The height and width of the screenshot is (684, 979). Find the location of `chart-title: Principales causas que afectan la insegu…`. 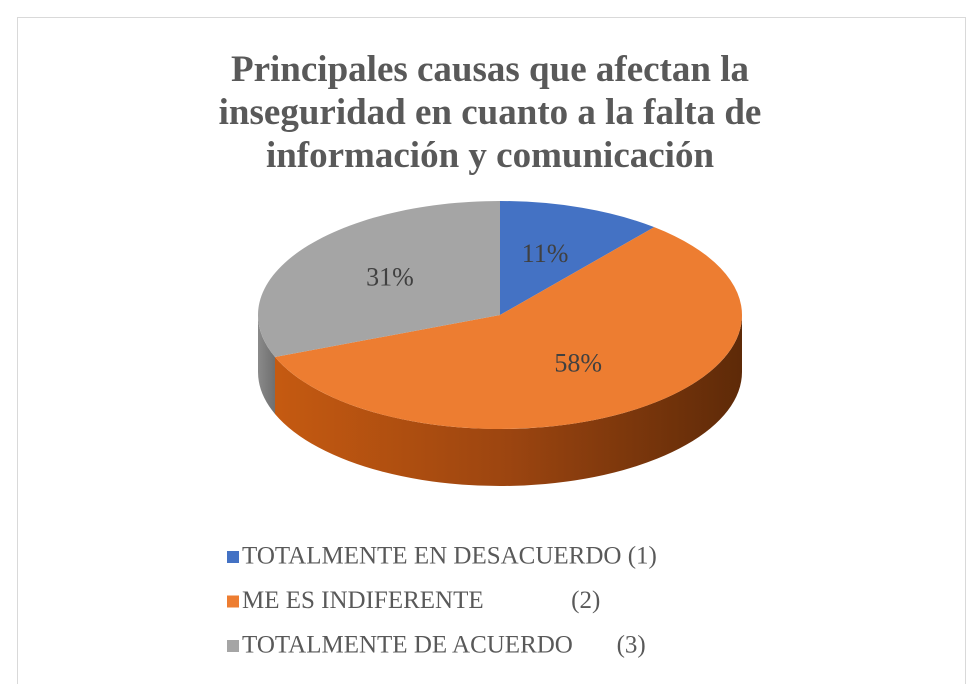

chart-title: Principales causas que afectan la insegu… is located at coordinates (490, 112).